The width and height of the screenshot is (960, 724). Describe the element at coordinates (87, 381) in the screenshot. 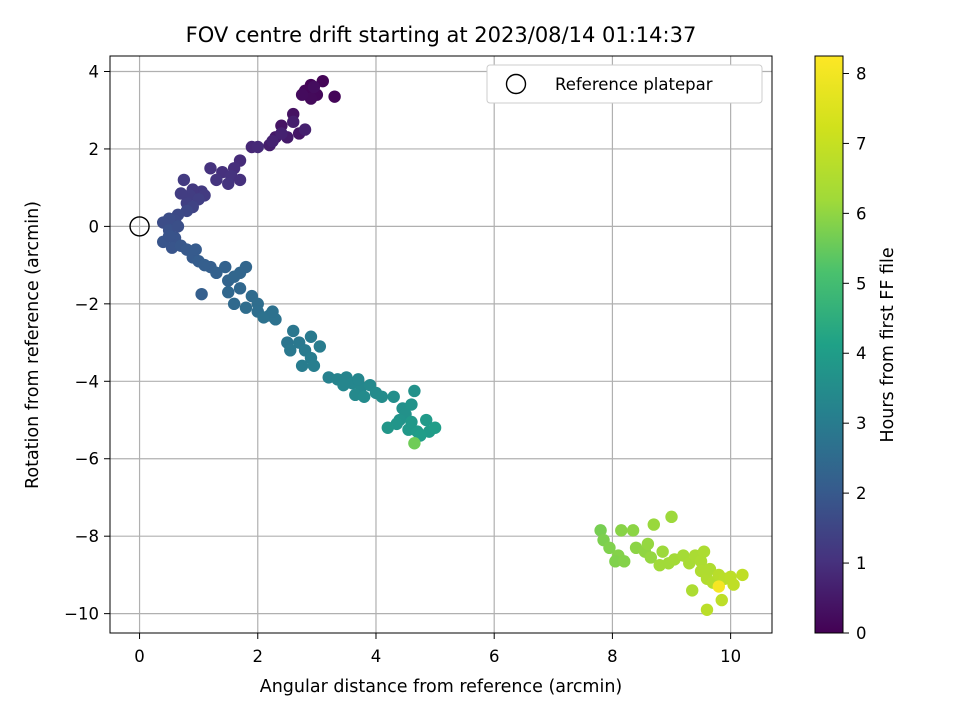

I see `y-tick-label: −4` at that location.